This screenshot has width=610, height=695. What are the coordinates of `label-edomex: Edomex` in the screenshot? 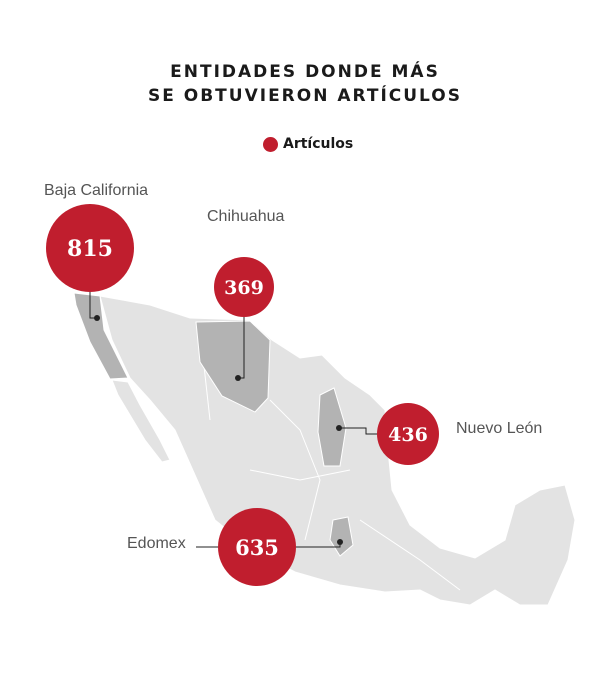 It's located at (156, 543).